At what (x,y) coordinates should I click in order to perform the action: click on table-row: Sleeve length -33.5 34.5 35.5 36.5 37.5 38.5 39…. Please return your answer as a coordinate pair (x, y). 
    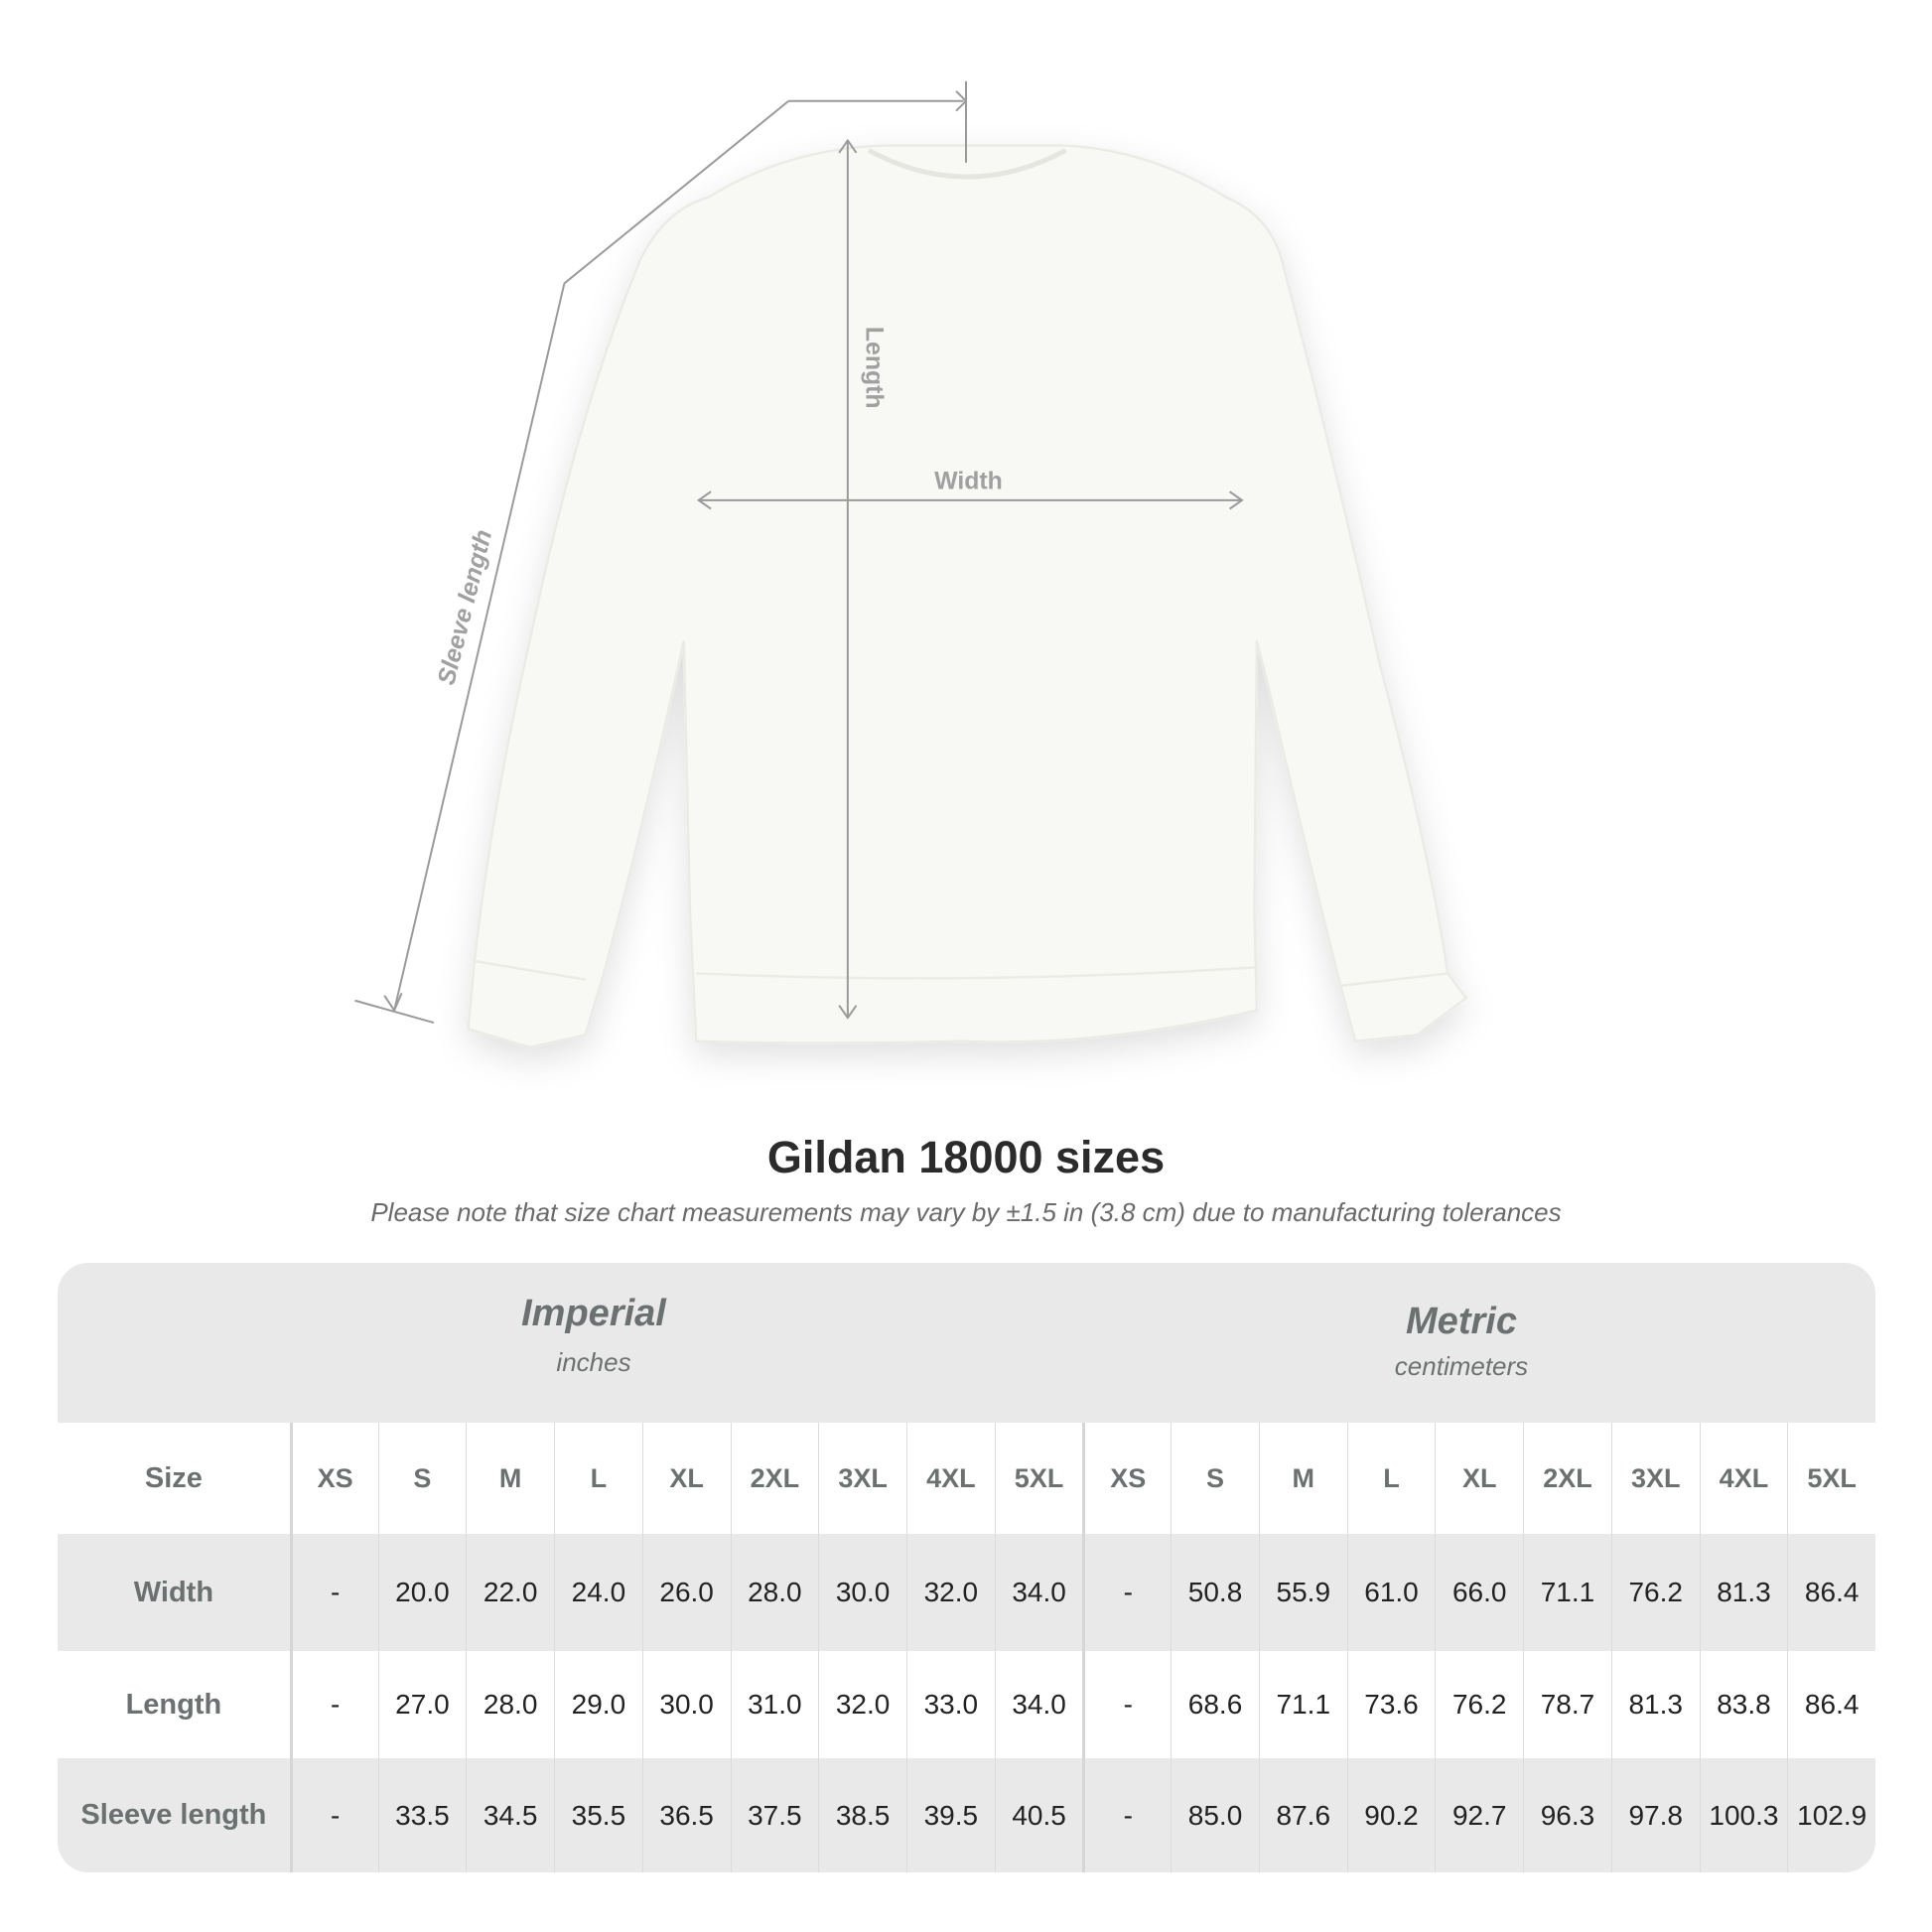
    Looking at the image, I should click on (967, 1815).